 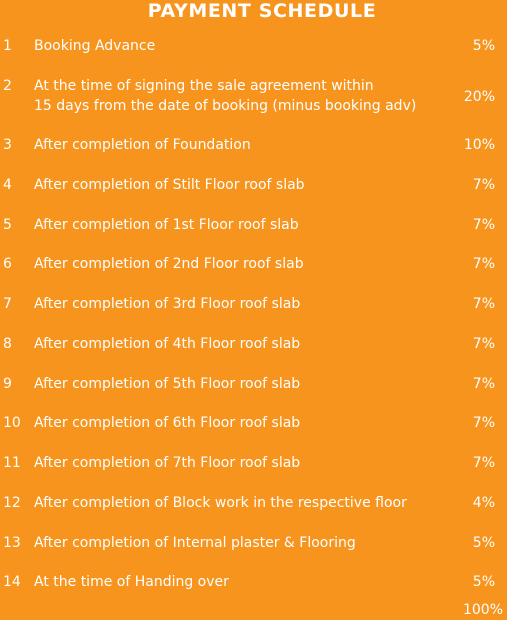 I want to click on row-number: 7, so click(x=7, y=304).